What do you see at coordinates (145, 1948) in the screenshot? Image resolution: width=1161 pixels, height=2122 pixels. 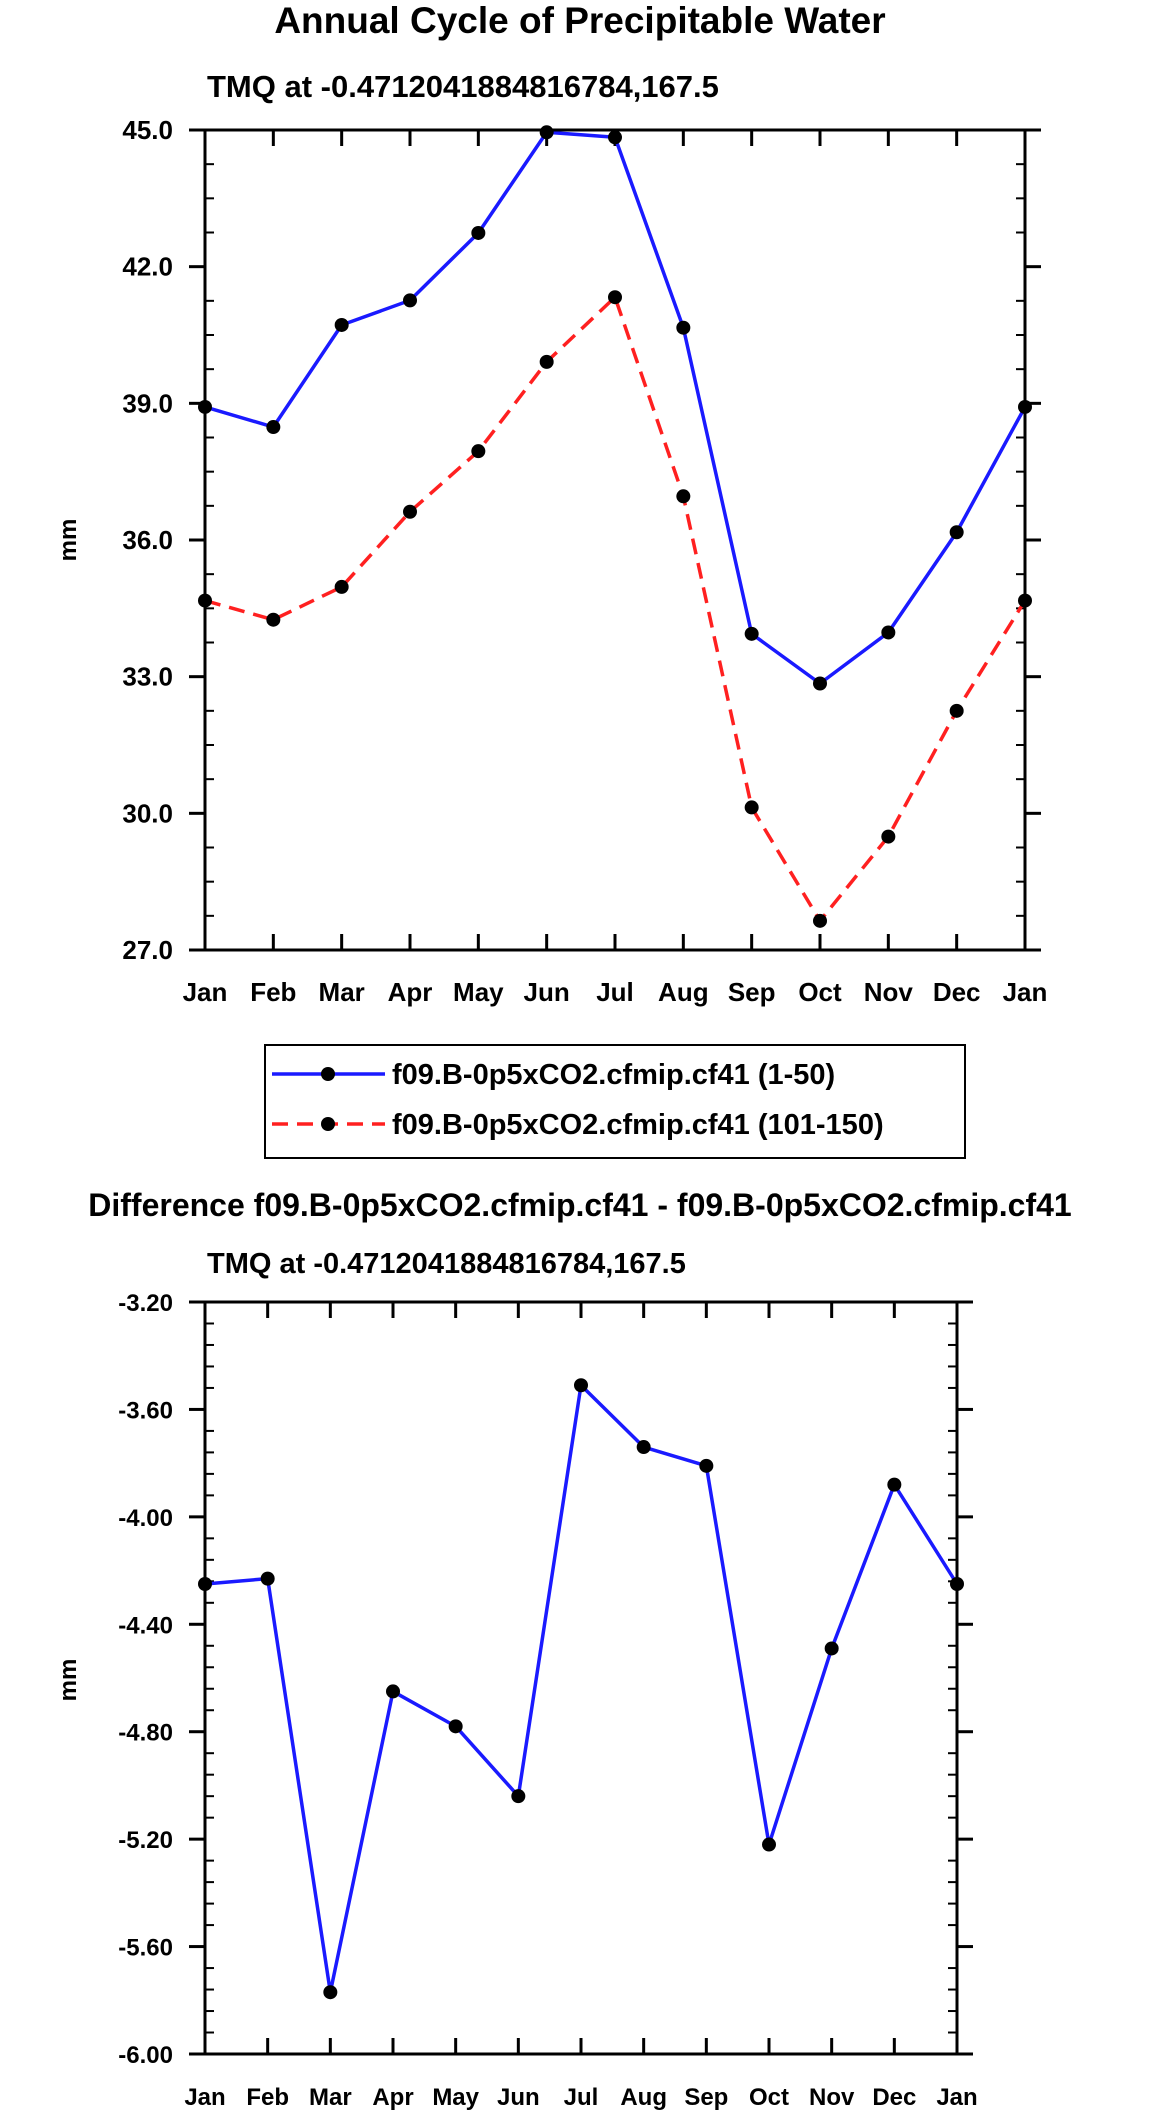 I see `y-tick-label: -5.60` at bounding box center [145, 1948].